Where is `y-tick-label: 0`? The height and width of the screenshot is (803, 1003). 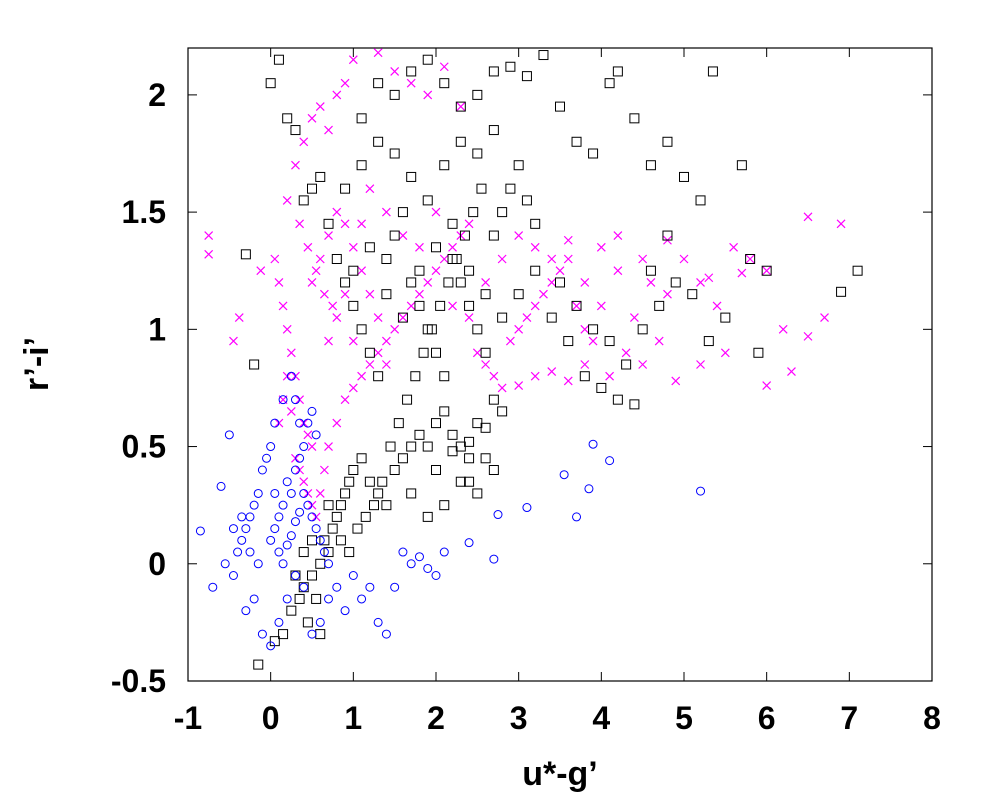 y-tick-label: 0 is located at coordinates (157, 564).